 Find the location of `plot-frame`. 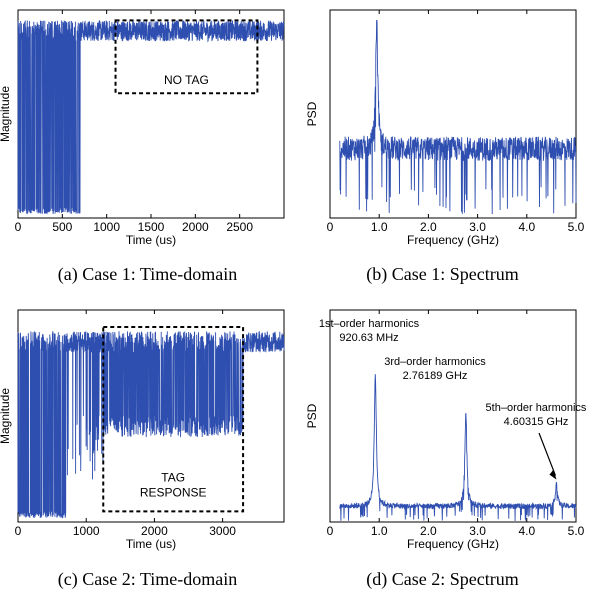

plot-frame is located at coordinates (453, 114).